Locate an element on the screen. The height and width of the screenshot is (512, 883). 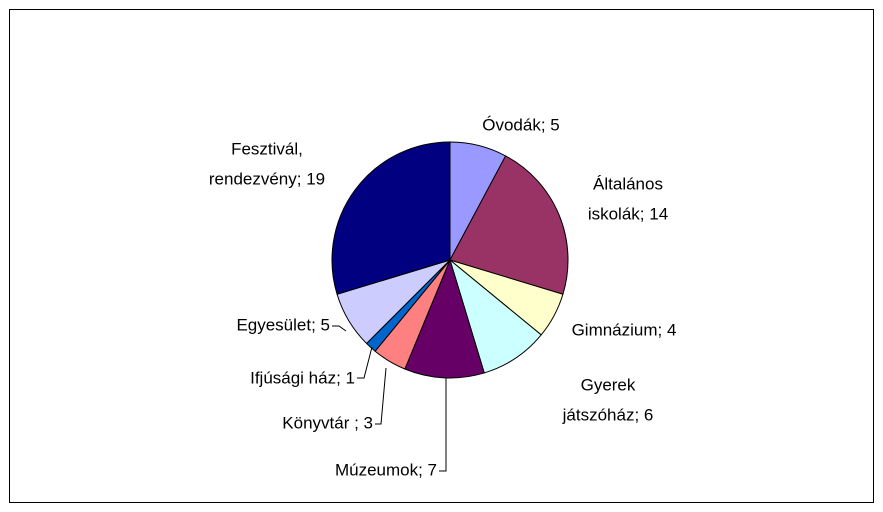
data-label: Fesztivál, is located at coordinates (267, 148).